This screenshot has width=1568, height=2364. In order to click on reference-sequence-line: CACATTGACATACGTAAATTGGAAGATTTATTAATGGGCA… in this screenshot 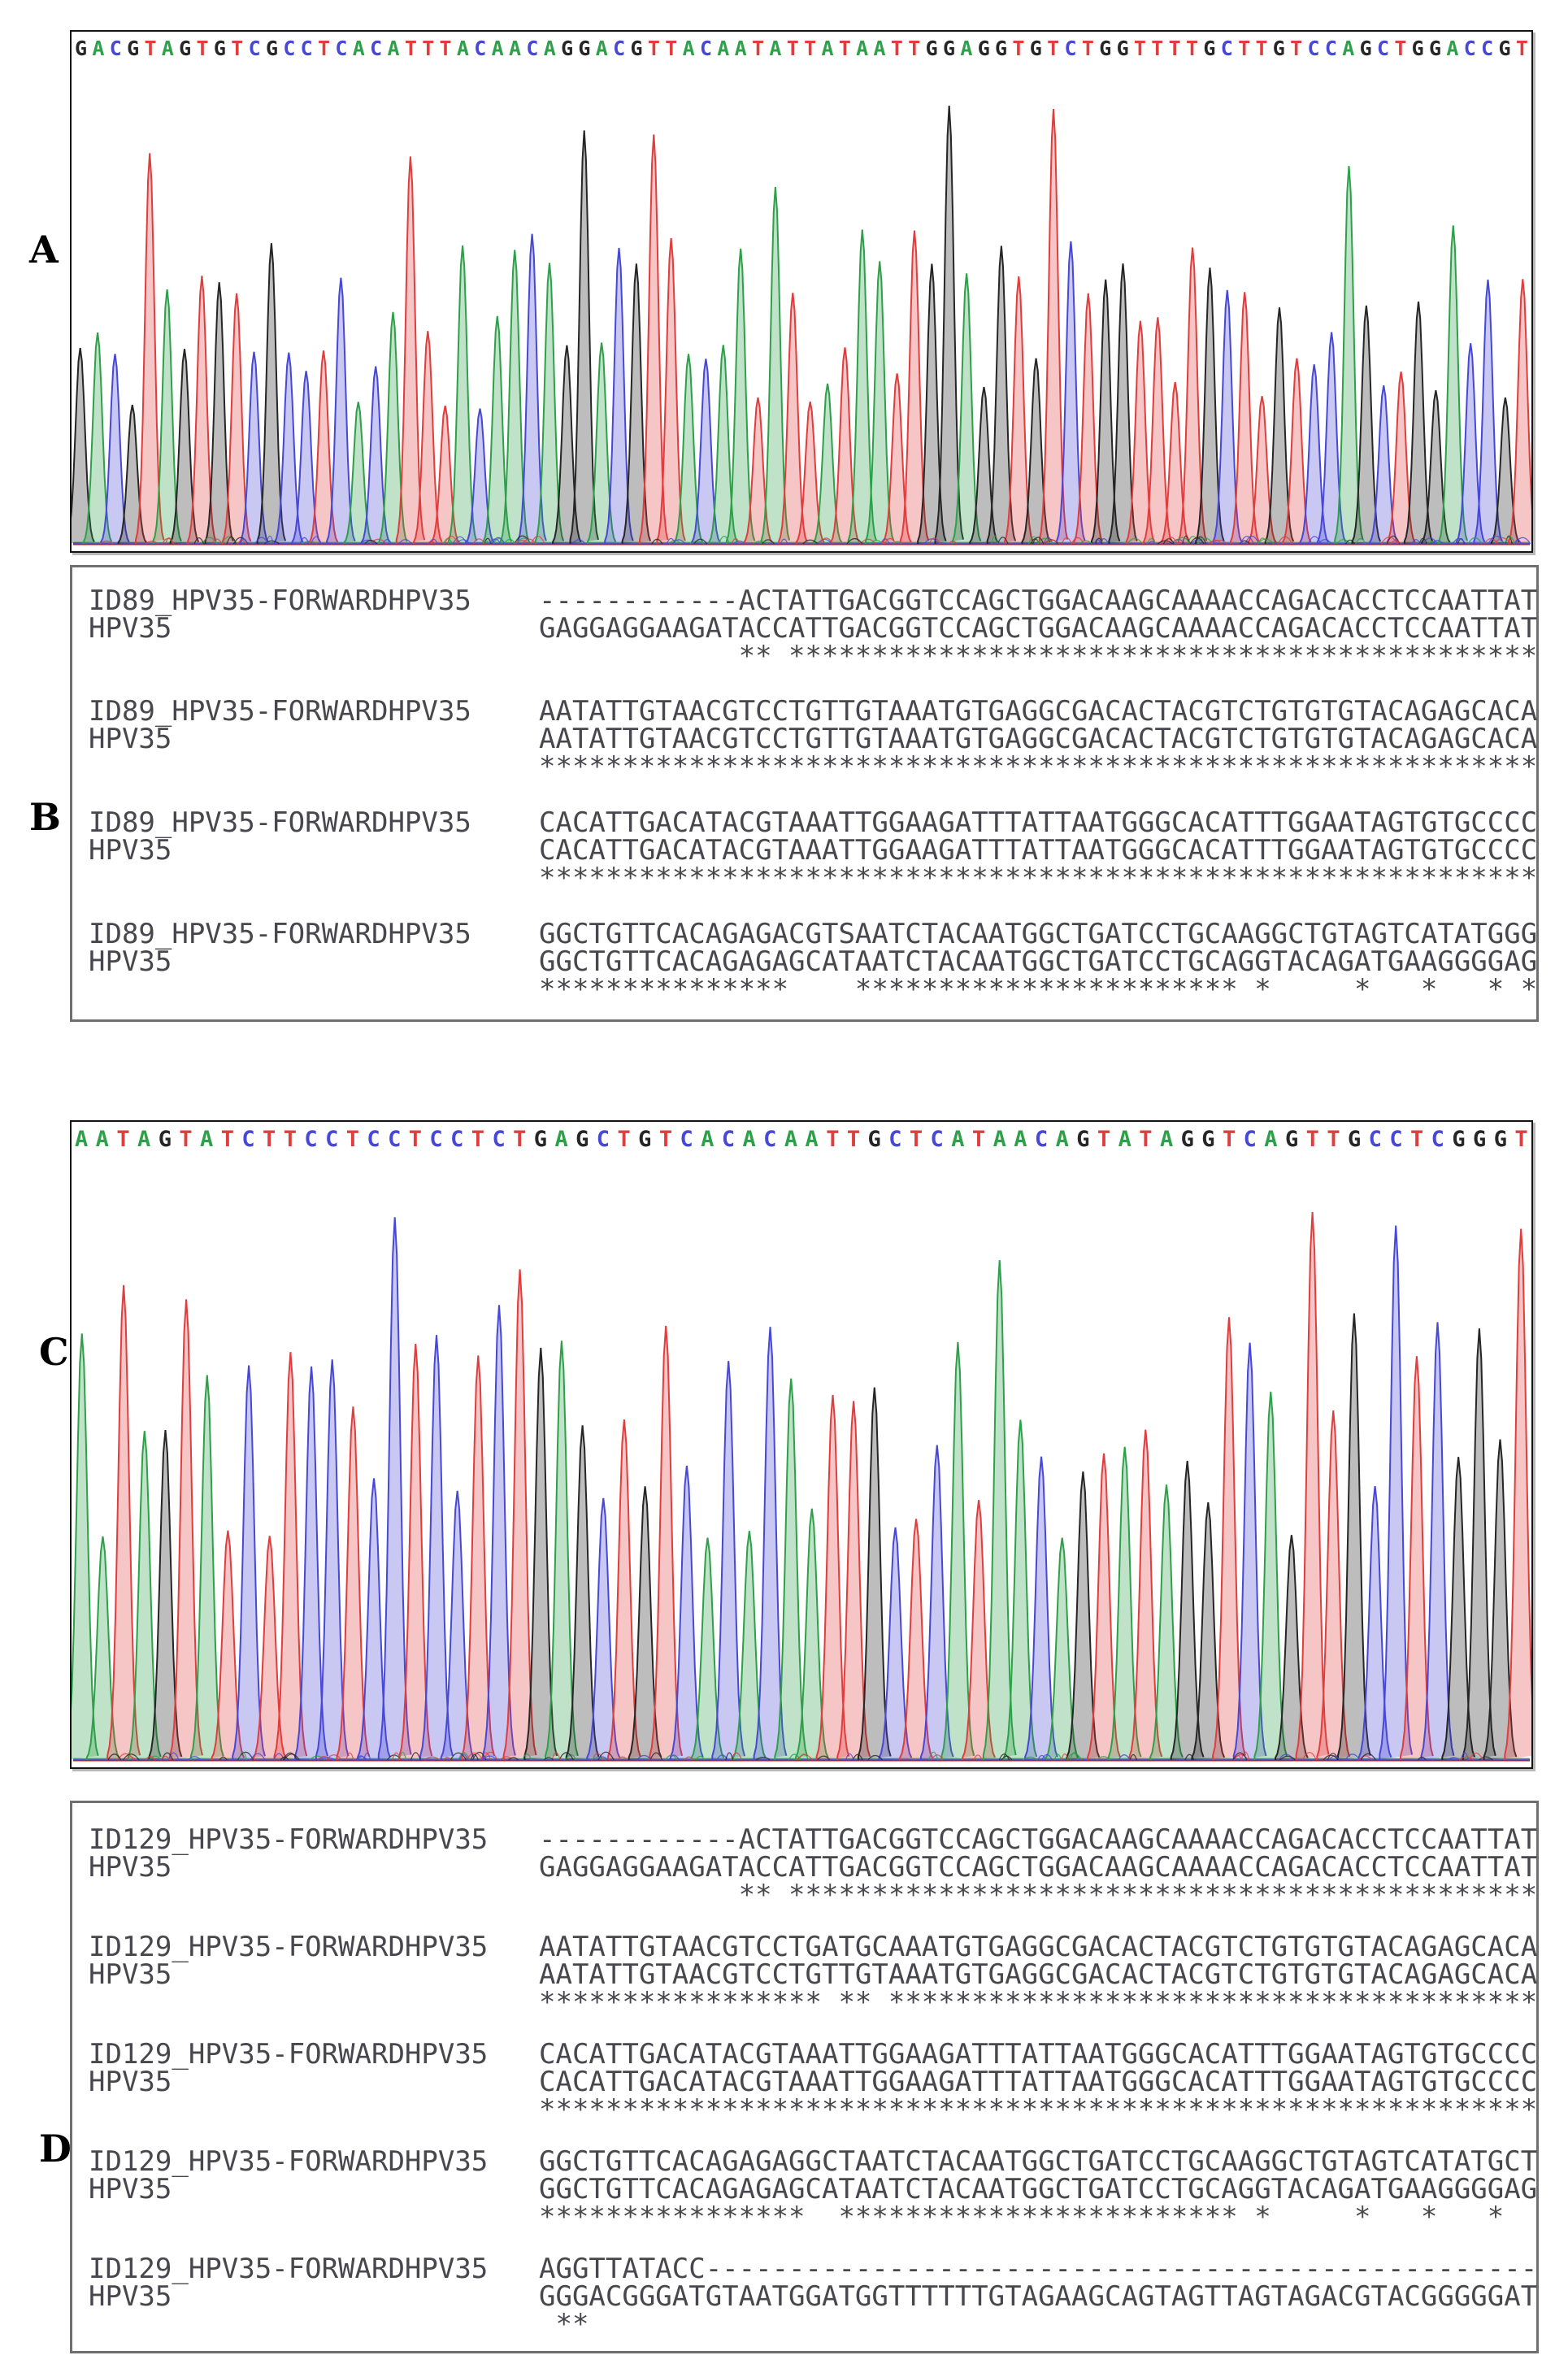, I will do `click(1038, 2082)`.